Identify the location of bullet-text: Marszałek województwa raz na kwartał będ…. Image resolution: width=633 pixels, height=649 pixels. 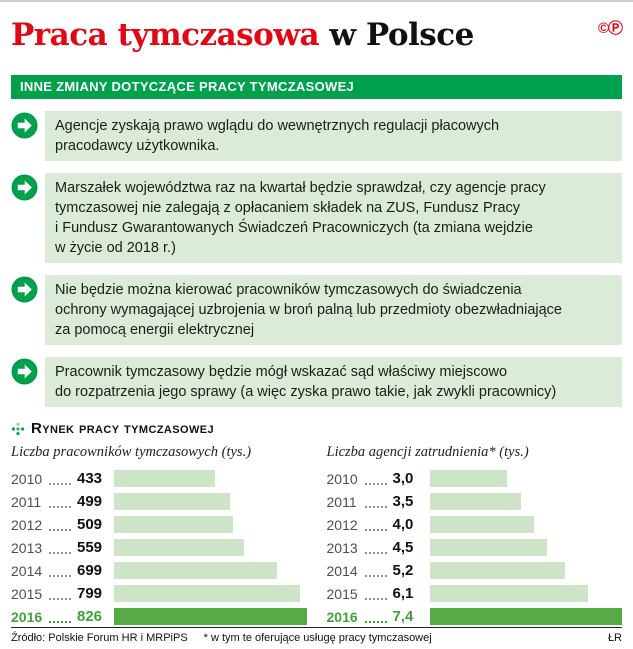
(333, 218).